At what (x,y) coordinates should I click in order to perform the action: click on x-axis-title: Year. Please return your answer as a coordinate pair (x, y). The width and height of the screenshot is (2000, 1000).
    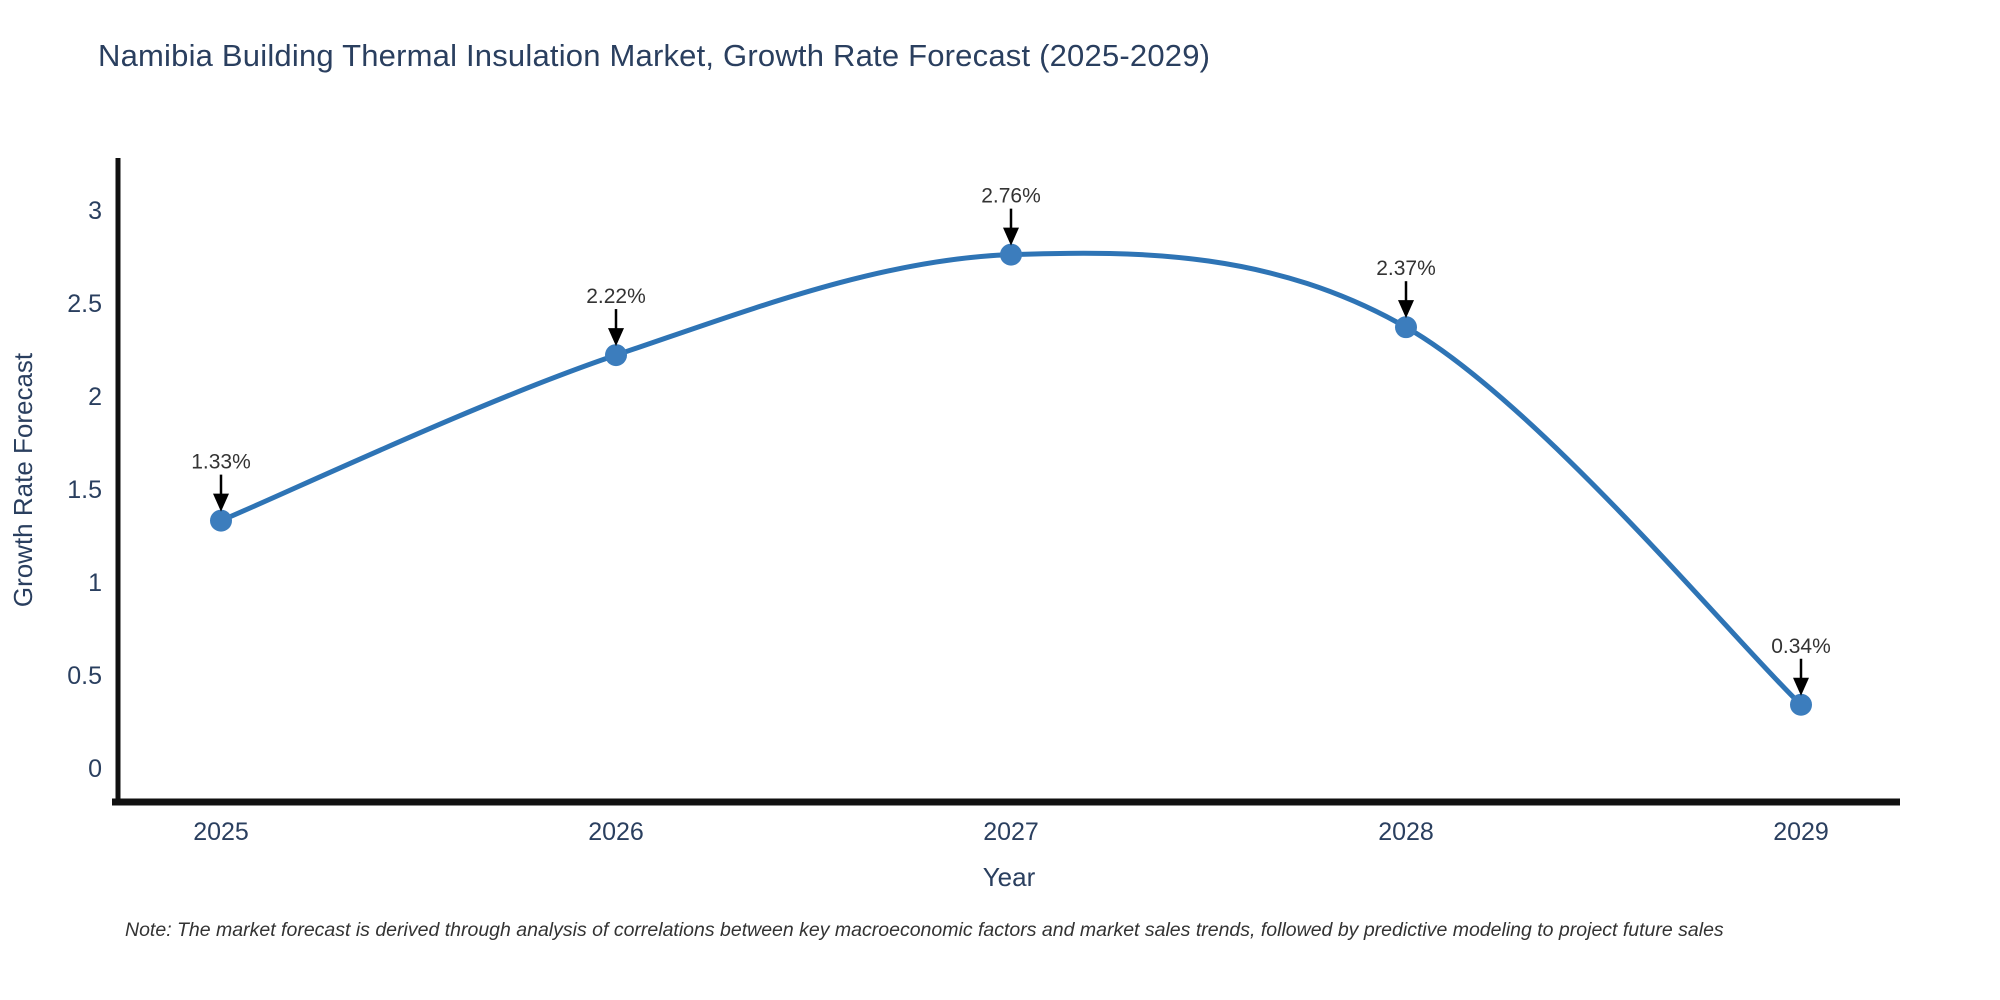
    Looking at the image, I should click on (1009, 877).